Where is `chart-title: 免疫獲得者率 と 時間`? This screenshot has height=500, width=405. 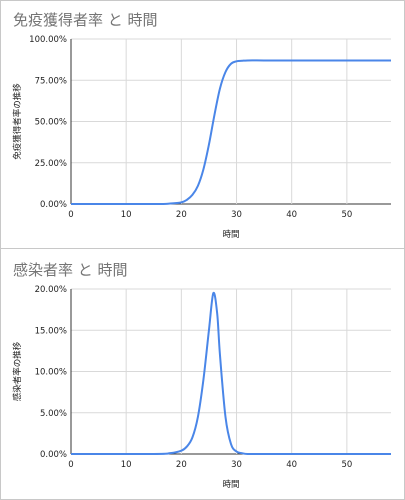 chart-title: 免疫獲得者率 と 時間 is located at coordinates (85, 20).